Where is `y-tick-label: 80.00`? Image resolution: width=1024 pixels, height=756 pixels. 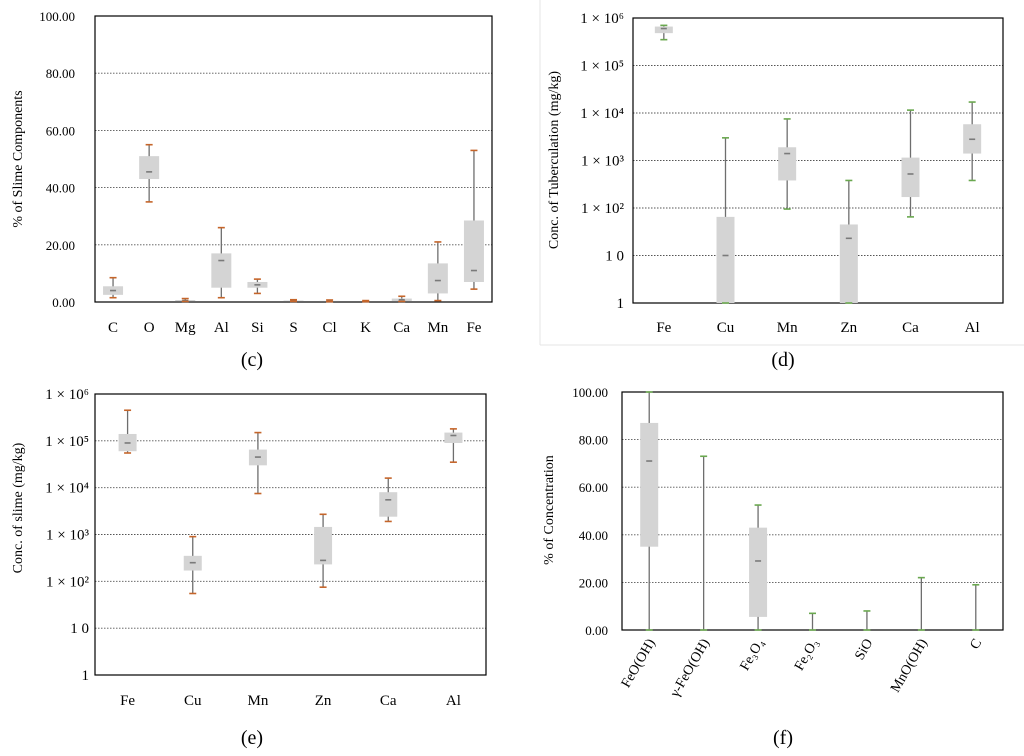 y-tick-label: 80.00 is located at coordinates (593, 440).